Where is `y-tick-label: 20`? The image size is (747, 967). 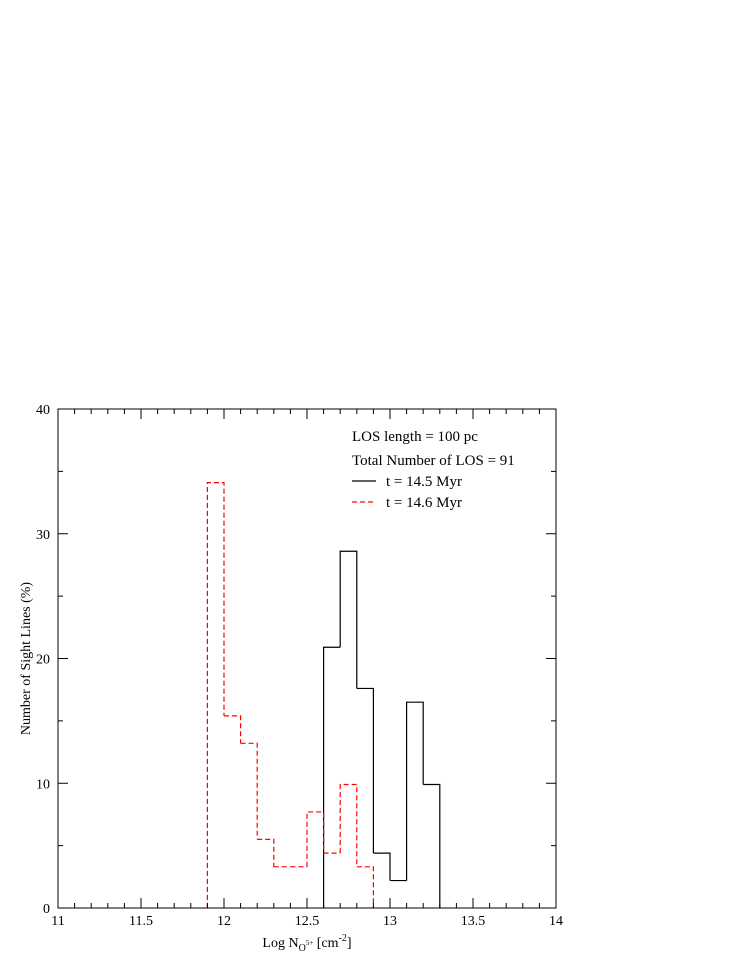
y-tick-label: 20 is located at coordinates (43, 660).